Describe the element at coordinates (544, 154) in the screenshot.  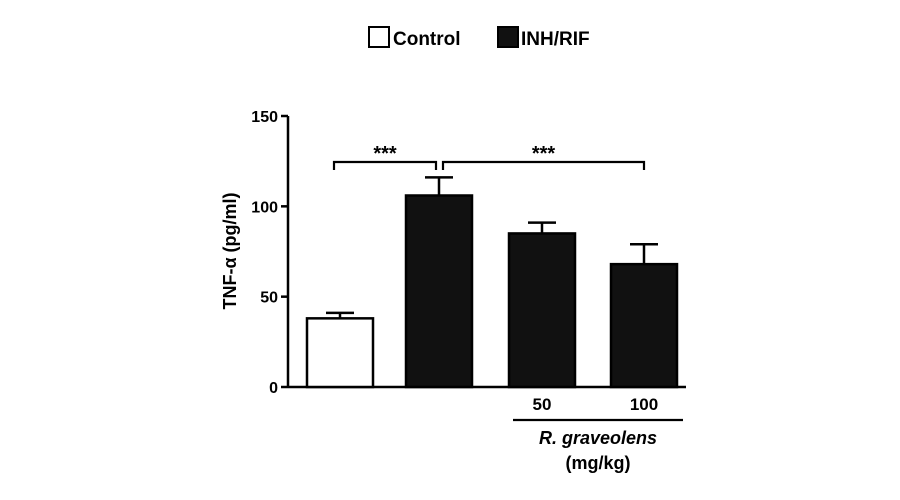
I see `significance-label-1: ***` at that location.